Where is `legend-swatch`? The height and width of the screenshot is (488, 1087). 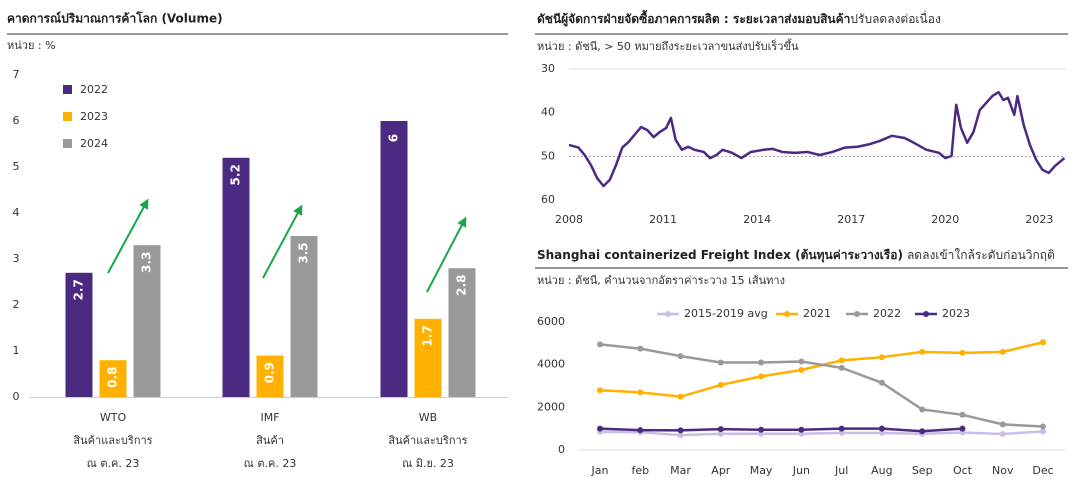 legend-swatch is located at coordinates (67, 143).